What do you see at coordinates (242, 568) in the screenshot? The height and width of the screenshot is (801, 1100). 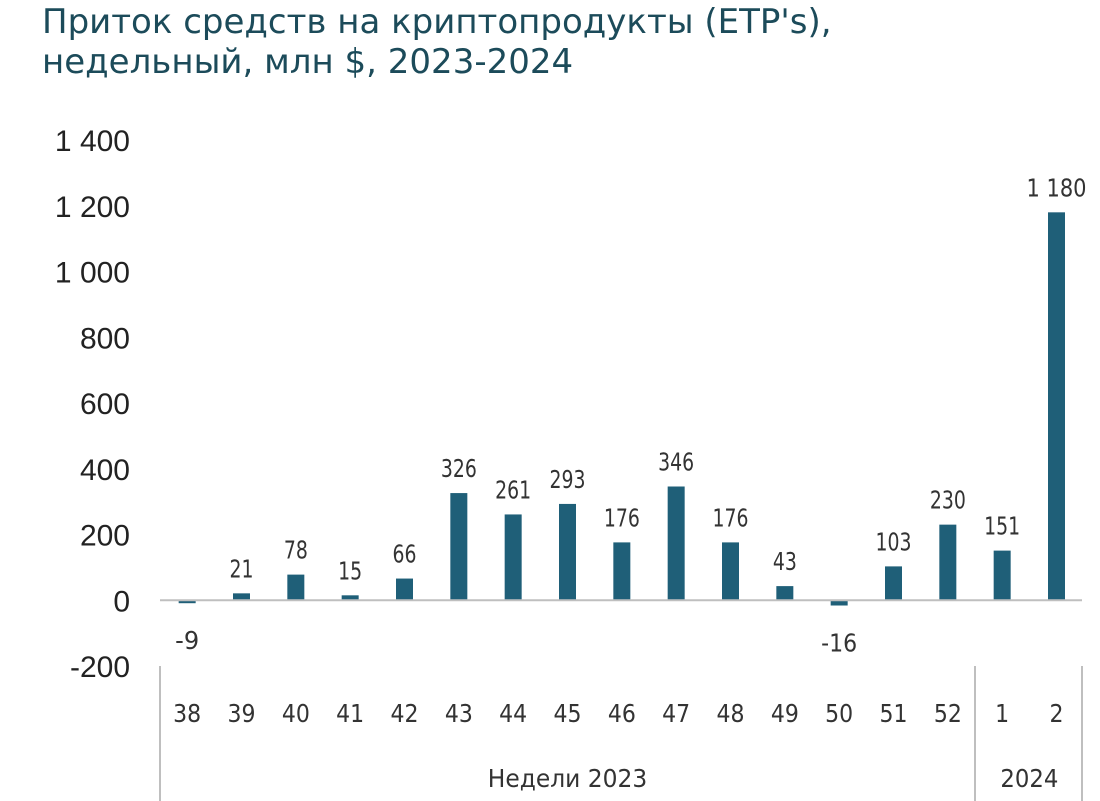 I see `data-label: 21` at bounding box center [242, 568].